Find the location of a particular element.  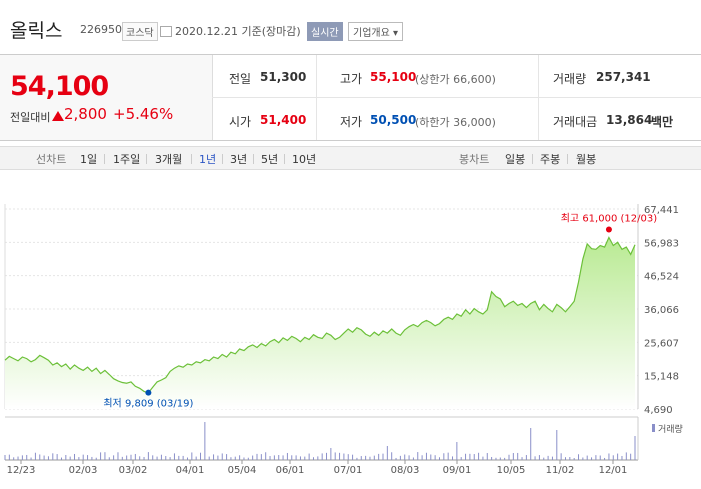

period-3y: 3년 is located at coordinates (239, 159).